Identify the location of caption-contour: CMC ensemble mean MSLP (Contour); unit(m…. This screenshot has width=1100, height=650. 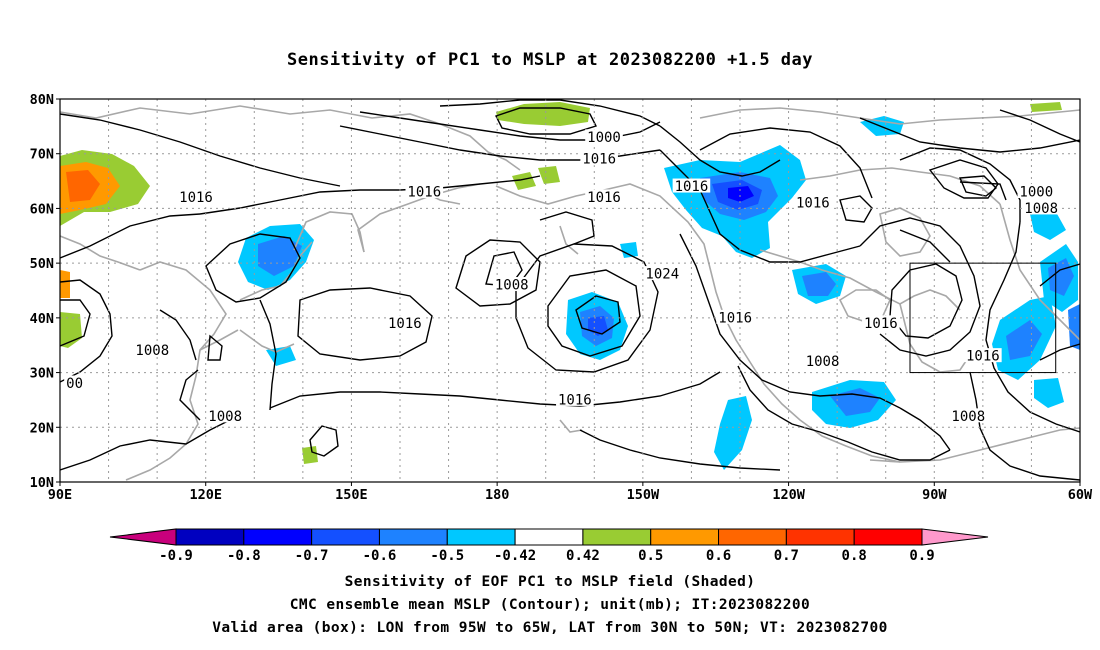
(550, 605).